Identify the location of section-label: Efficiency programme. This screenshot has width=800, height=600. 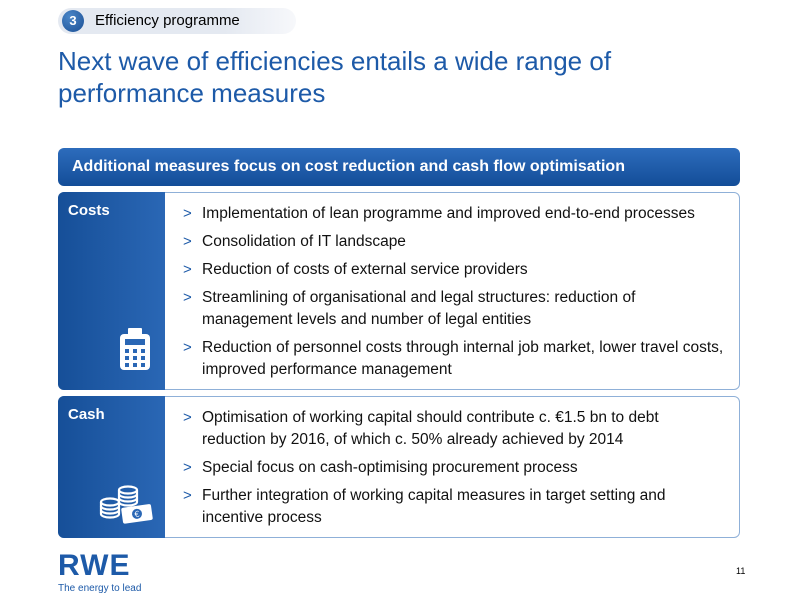
(167, 20).